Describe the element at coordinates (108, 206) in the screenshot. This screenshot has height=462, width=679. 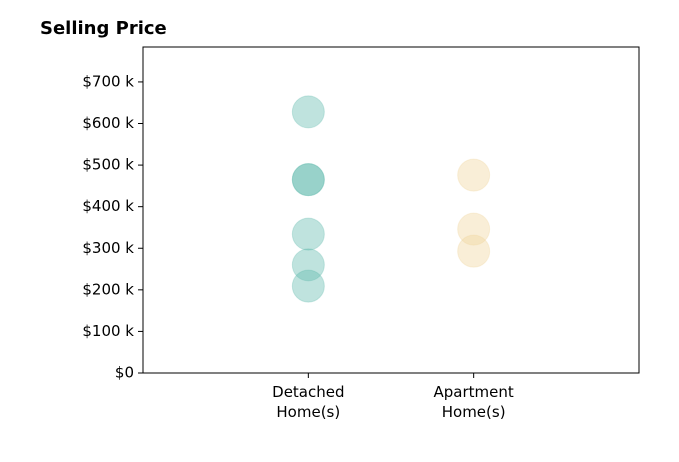
I see `y-tick-label: $400 k` at that location.